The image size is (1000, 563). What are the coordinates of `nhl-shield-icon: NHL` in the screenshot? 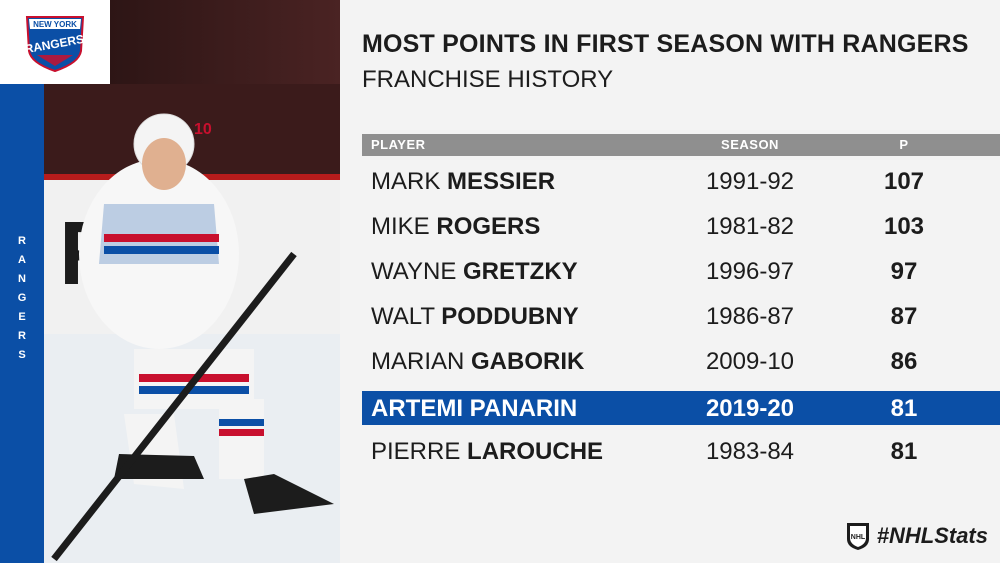 It's located at (857, 536).